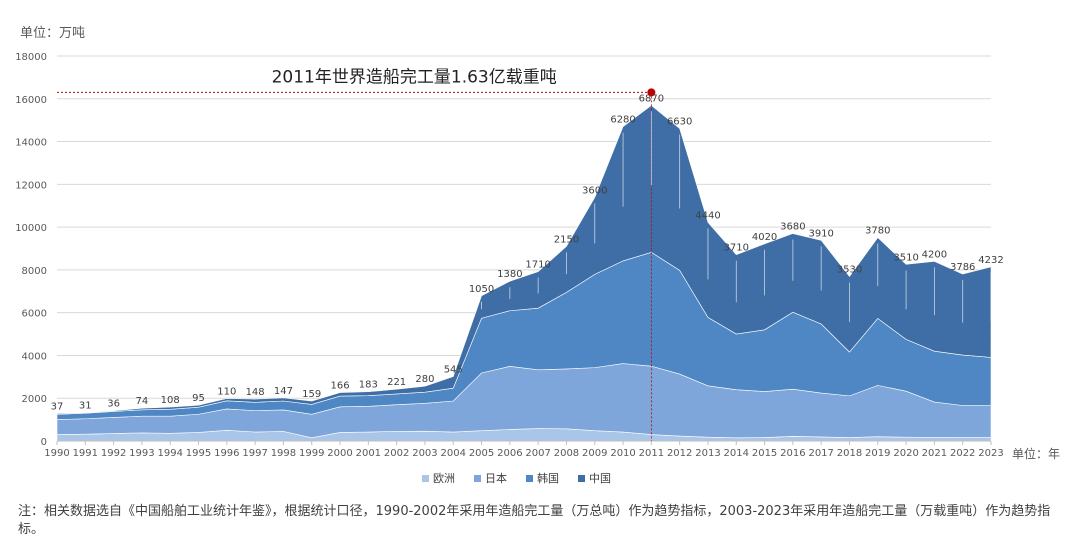 Image resolution: width=1080 pixels, height=546 pixels. Describe the element at coordinates (34, 356) in the screenshot. I see `y-tick-label: 4000` at that location.